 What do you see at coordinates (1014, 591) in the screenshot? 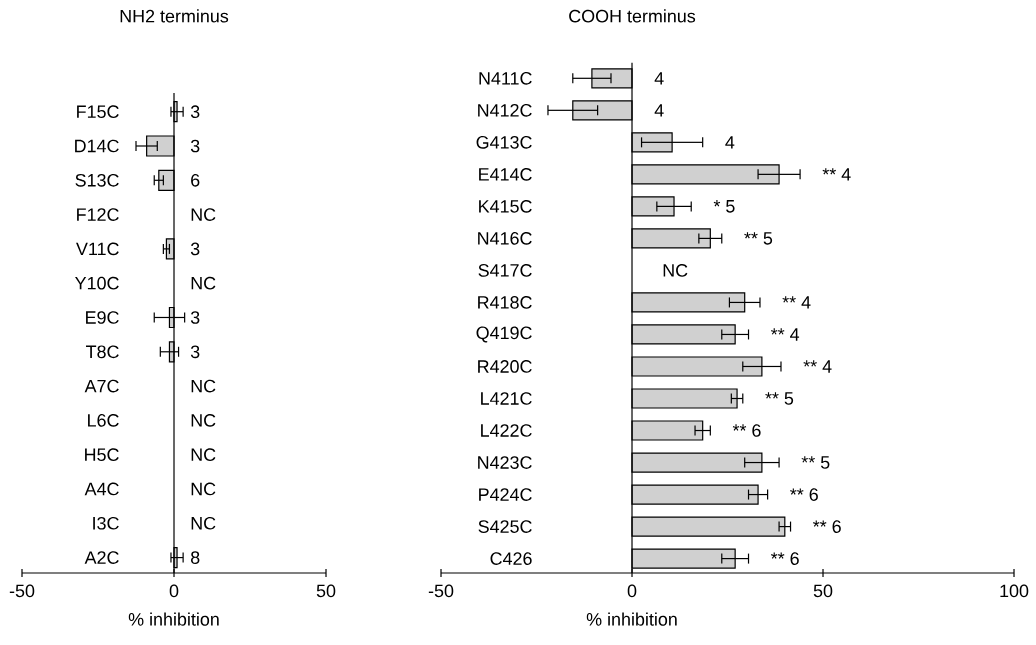
I see `x-tick-label: 100` at bounding box center [1014, 591].